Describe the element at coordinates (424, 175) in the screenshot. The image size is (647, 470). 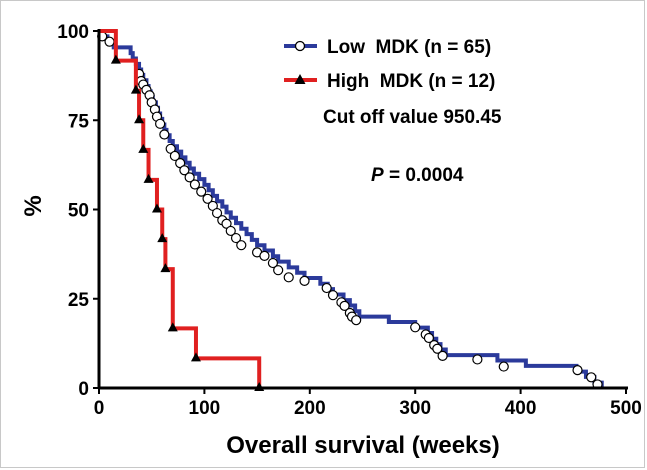
I see `p-value-number: = 0.0004` at that location.